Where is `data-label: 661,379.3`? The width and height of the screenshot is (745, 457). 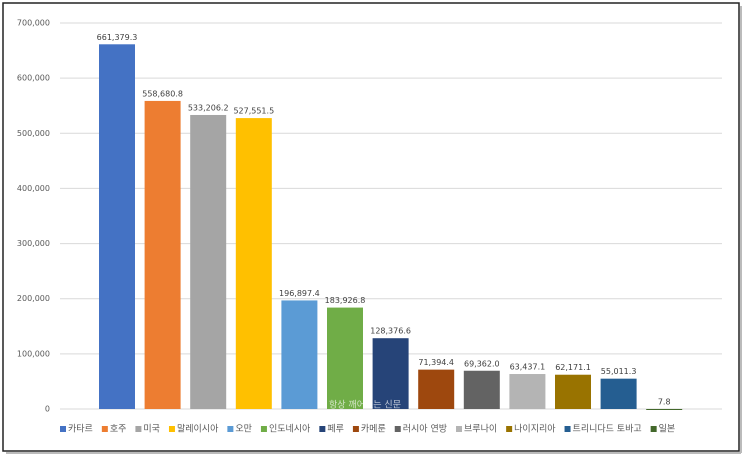
data-label: 661,379.3 is located at coordinates (117, 37).